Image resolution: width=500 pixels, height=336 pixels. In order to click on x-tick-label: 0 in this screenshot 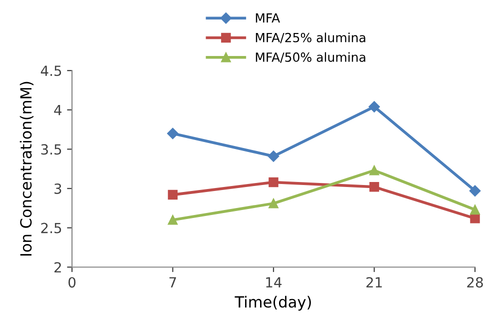, I will do `click(72, 282)`.